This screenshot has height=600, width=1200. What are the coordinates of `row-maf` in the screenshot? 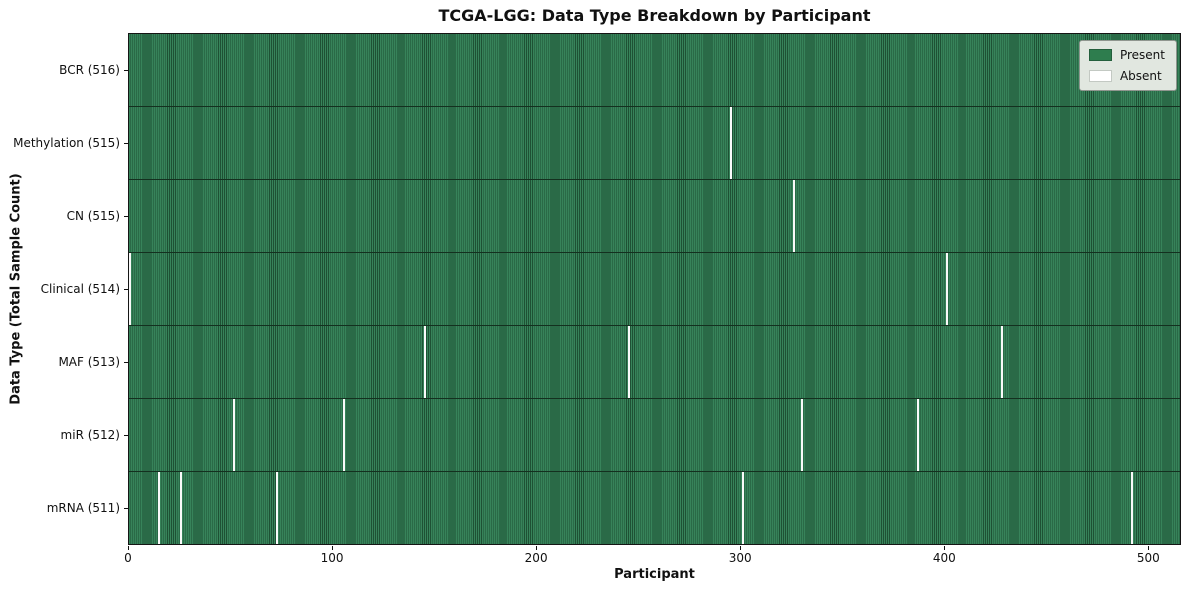 It's located at (654, 362).